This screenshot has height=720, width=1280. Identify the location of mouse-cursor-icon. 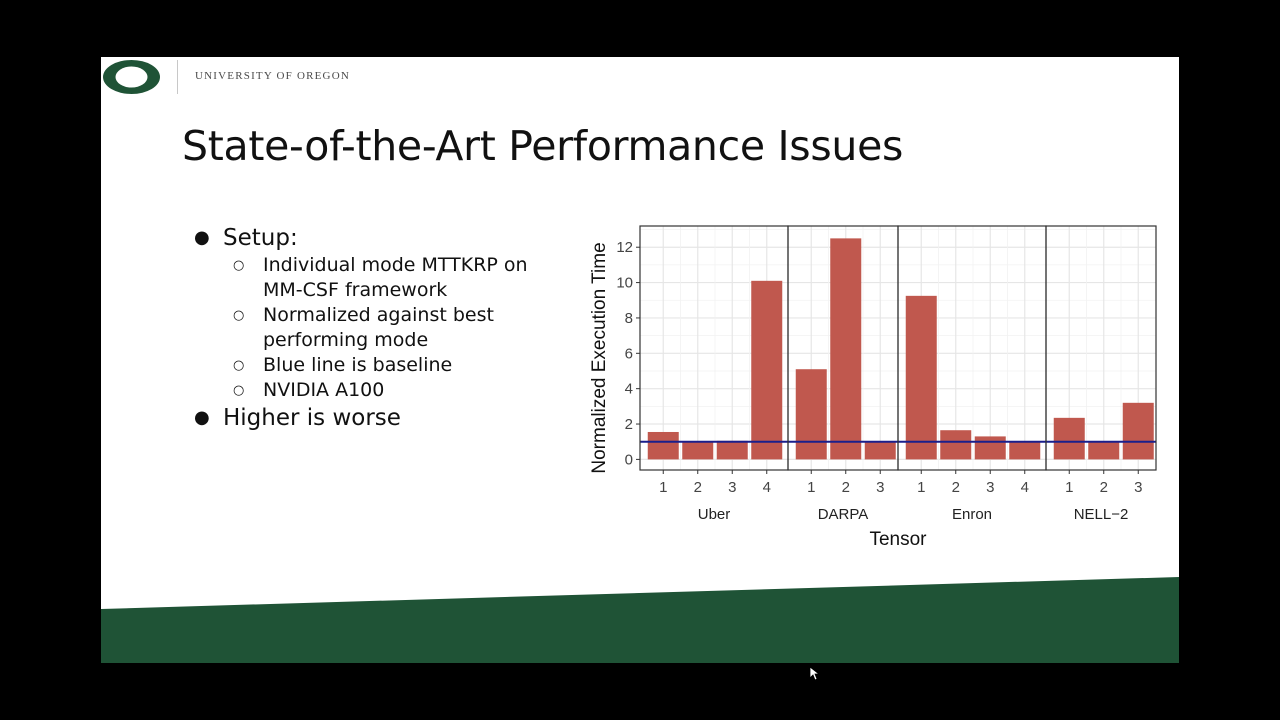
(815, 674).